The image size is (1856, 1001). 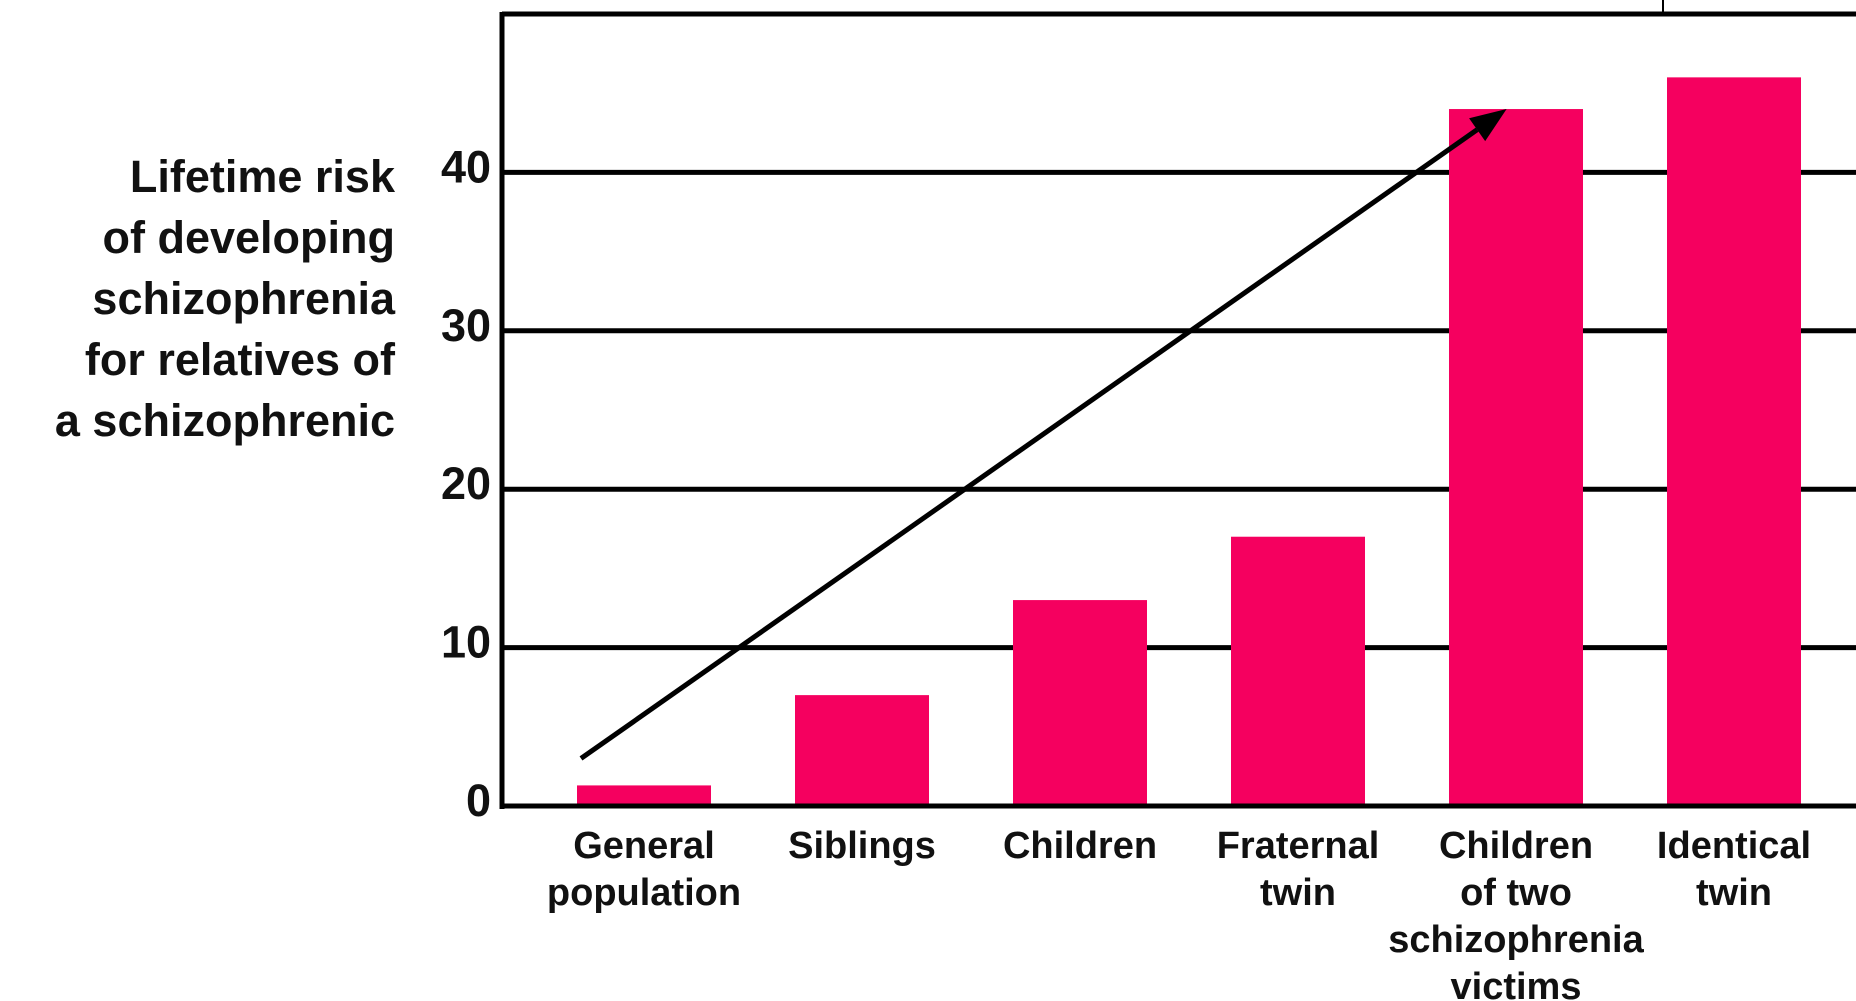 I want to click on x-tick-label: Fraternal twin, so click(x=1298, y=869).